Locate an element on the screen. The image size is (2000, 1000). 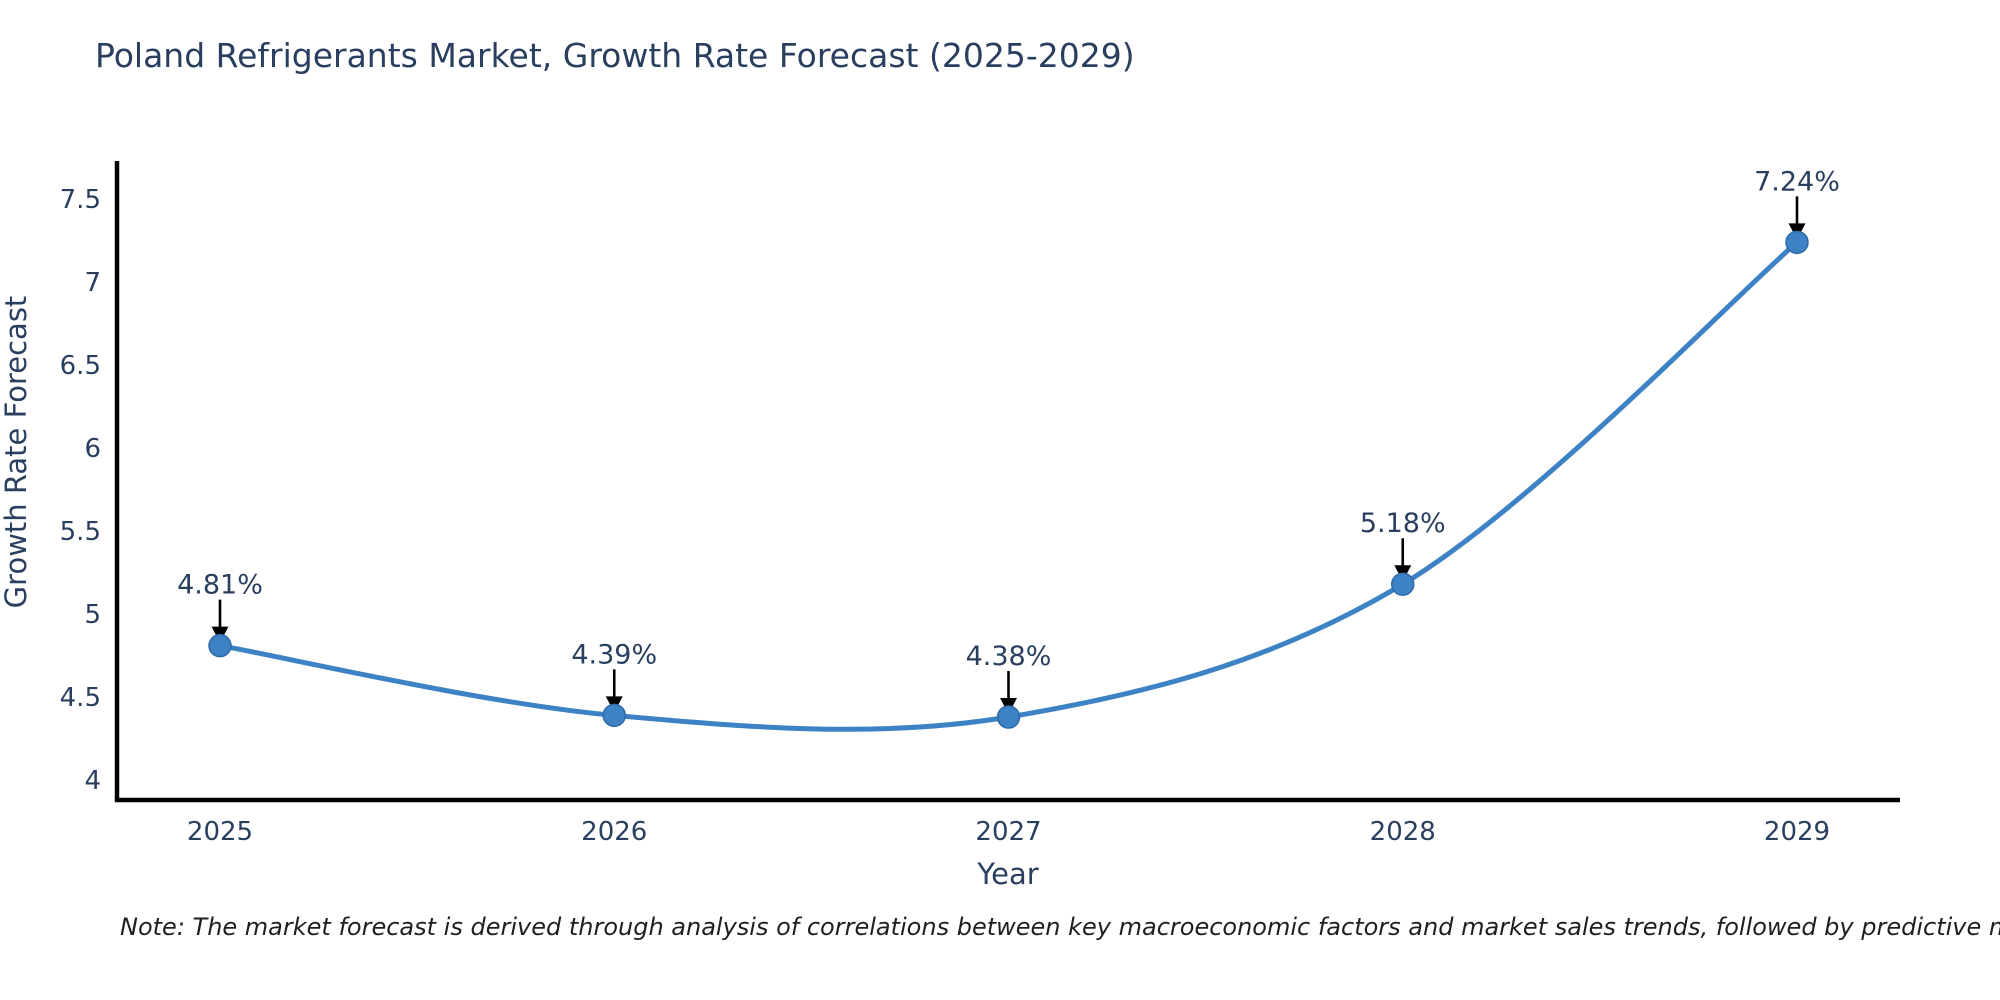
y-tick-label: 5 is located at coordinates (92, 615).